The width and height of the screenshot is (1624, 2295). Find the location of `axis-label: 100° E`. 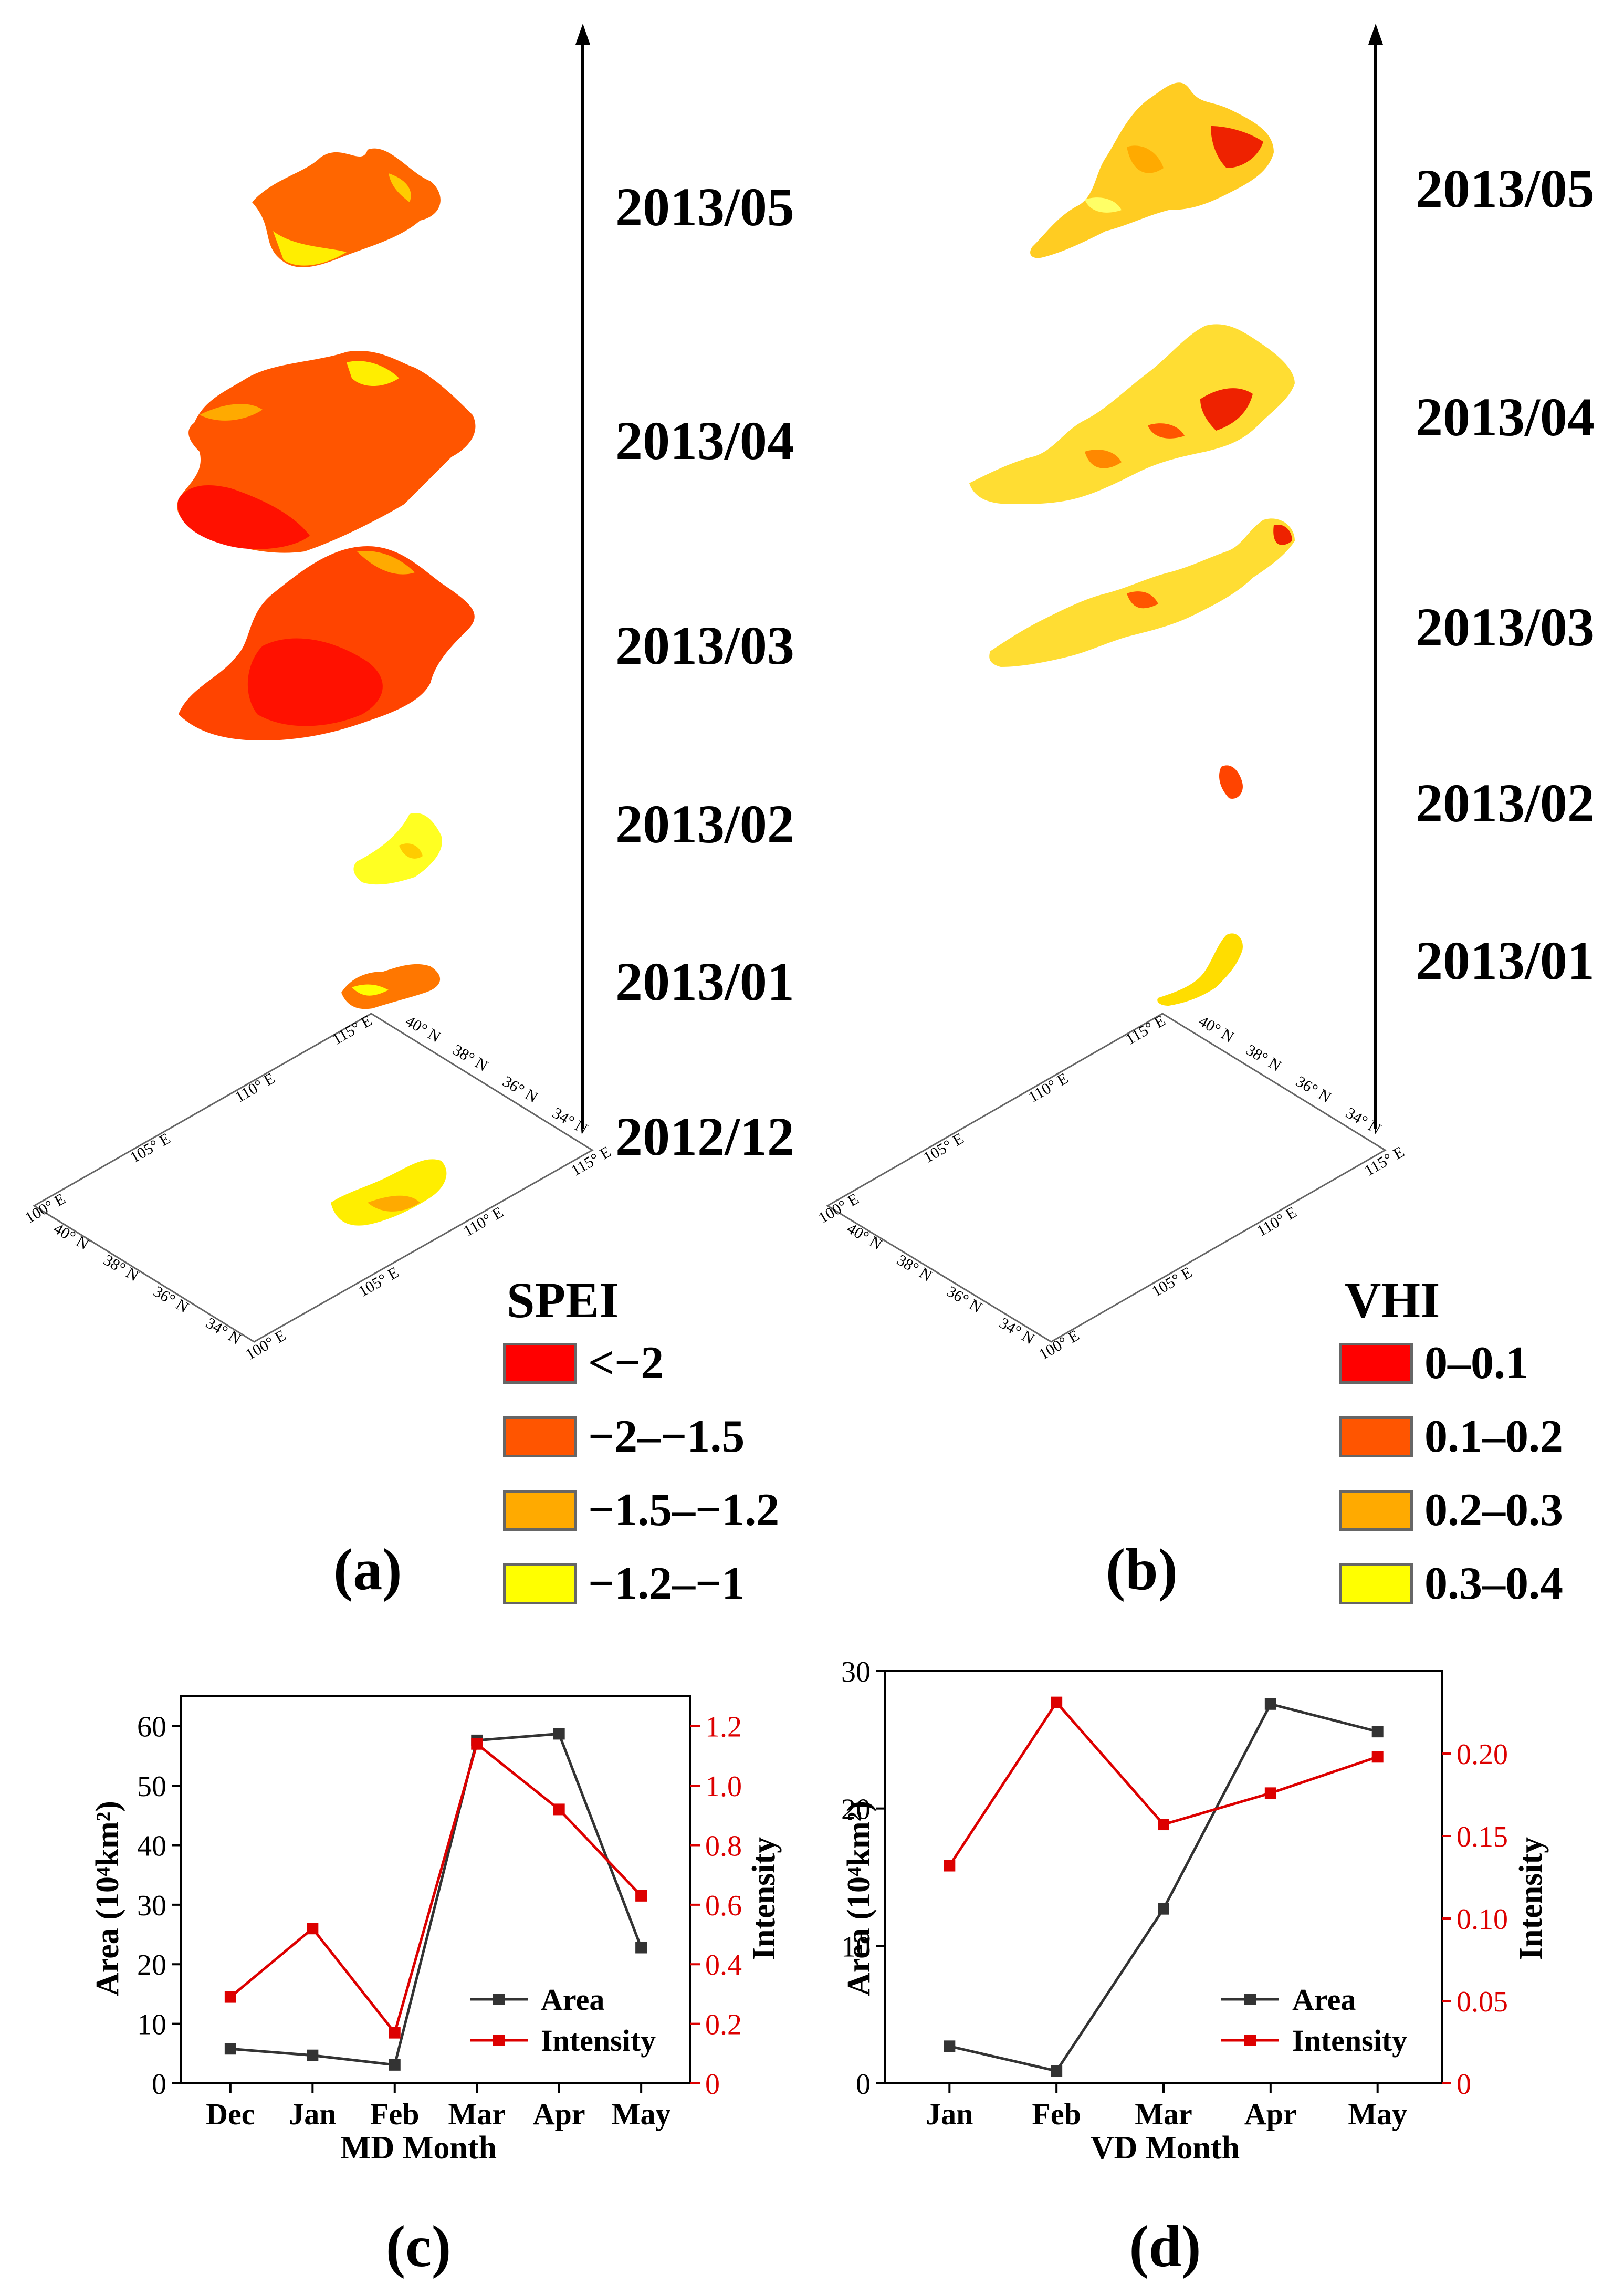

axis-label: 100° E is located at coordinates (1059, 1345).